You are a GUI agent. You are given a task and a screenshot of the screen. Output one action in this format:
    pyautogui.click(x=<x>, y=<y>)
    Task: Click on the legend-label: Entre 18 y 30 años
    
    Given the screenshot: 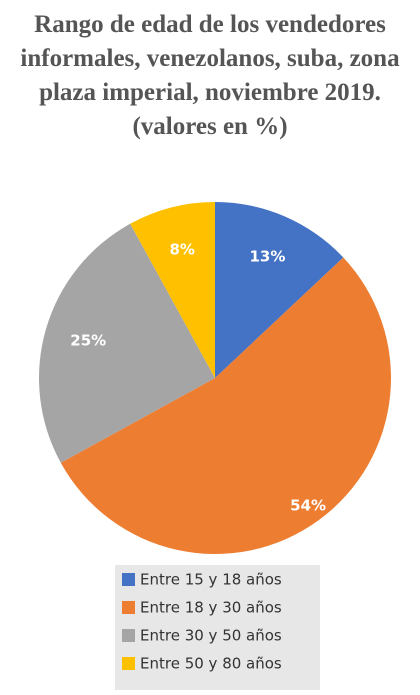 What is the action you would take?
    pyautogui.click(x=211, y=608)
    